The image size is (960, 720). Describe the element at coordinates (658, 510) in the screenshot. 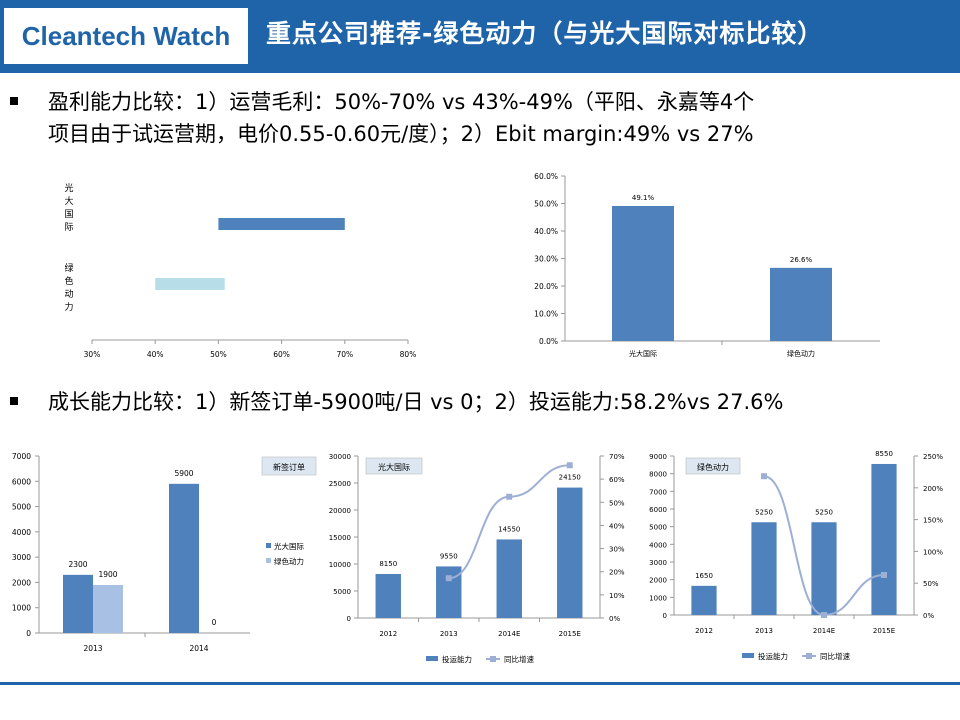

I see `y-tick-label-left: 6000` at that location.